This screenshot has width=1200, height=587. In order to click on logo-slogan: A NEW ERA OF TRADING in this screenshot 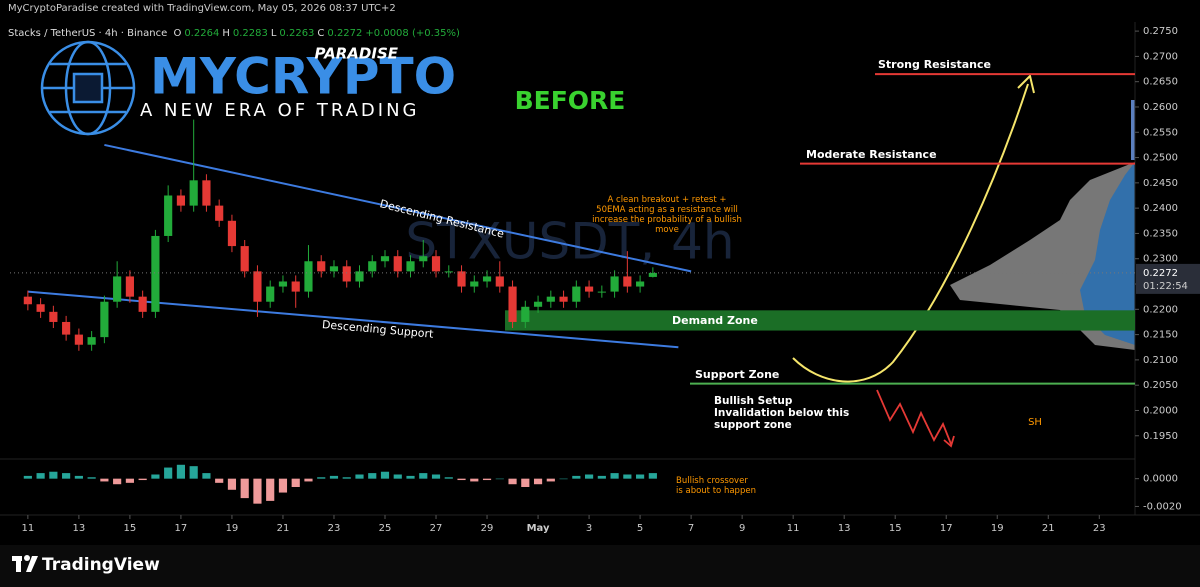, I will do `click(280, 110)`.